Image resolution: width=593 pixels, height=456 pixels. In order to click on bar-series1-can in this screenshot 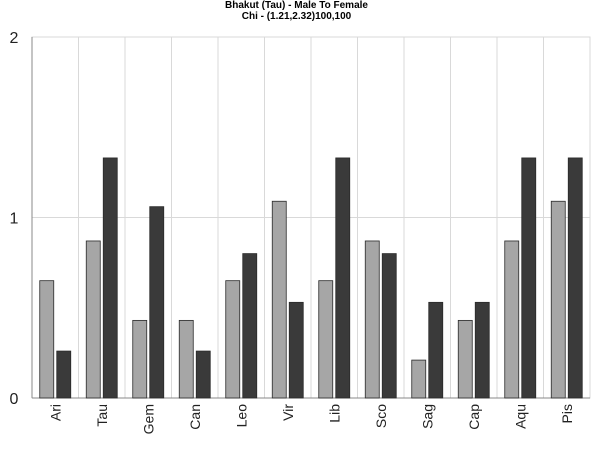, I will do `click(186, 359)`.